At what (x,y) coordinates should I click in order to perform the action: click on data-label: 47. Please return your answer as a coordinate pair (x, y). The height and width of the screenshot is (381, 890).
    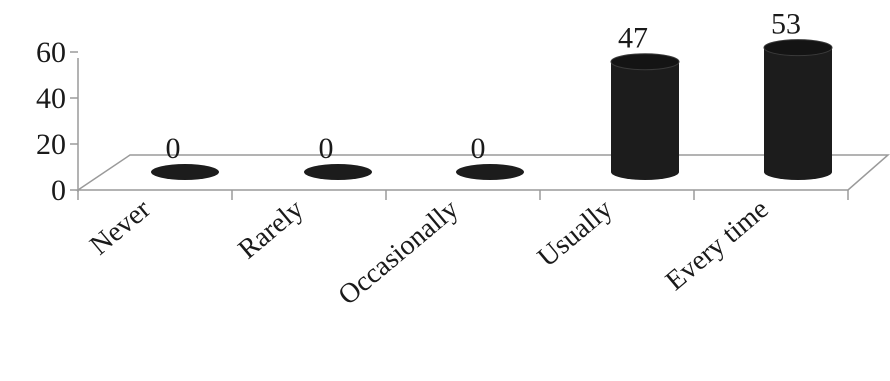
    Looking at the image, I should click on (633, 38).